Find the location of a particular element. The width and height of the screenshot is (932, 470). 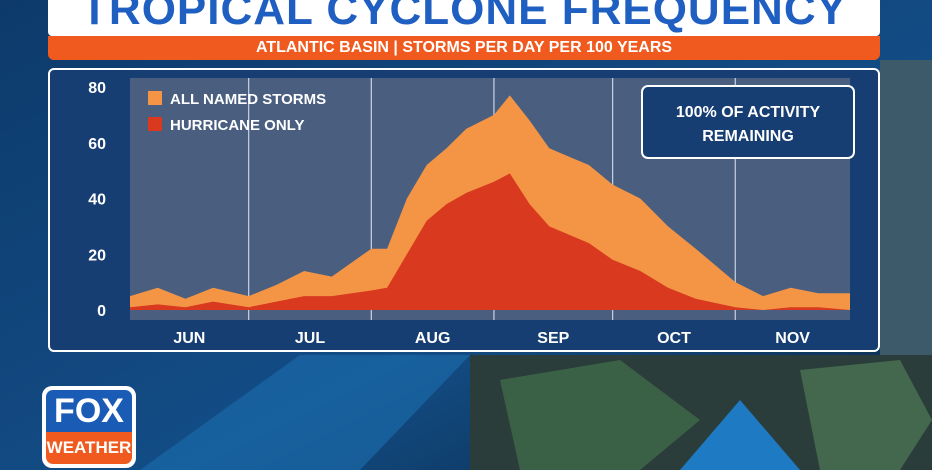

fox-weather-logo: FOX WEATHER is located at coordinates (89, 427).